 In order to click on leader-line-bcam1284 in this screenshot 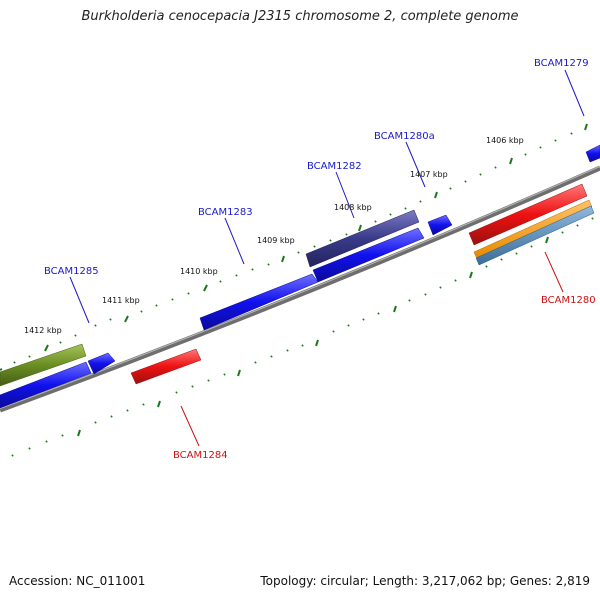, I will do `click(190, 426)`.